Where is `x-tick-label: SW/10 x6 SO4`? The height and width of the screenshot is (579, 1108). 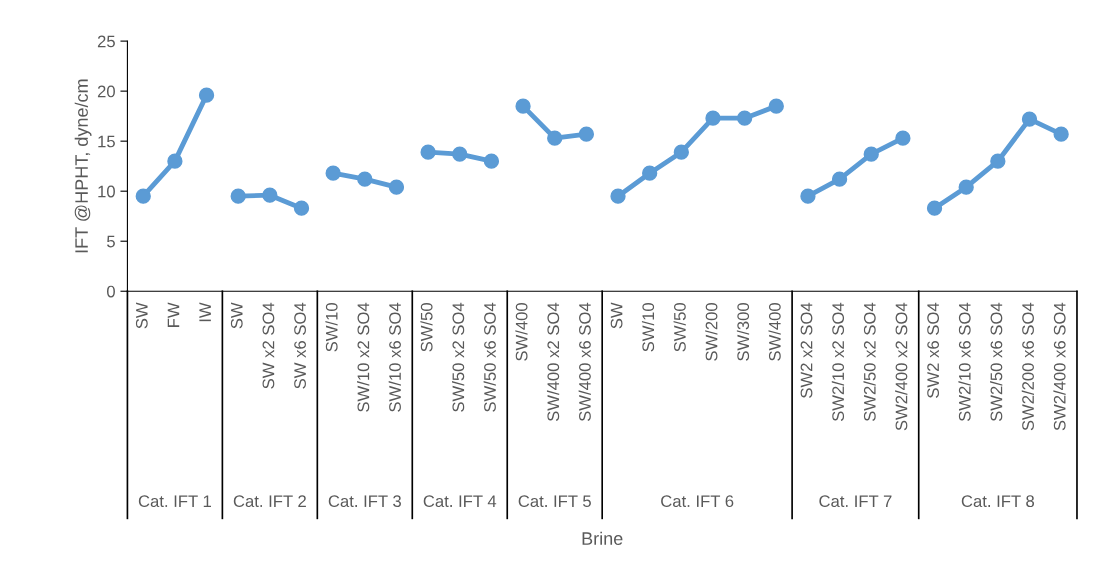 x-tick-label: SW/10 x6 SO4 is located at coordinates (394, 357).